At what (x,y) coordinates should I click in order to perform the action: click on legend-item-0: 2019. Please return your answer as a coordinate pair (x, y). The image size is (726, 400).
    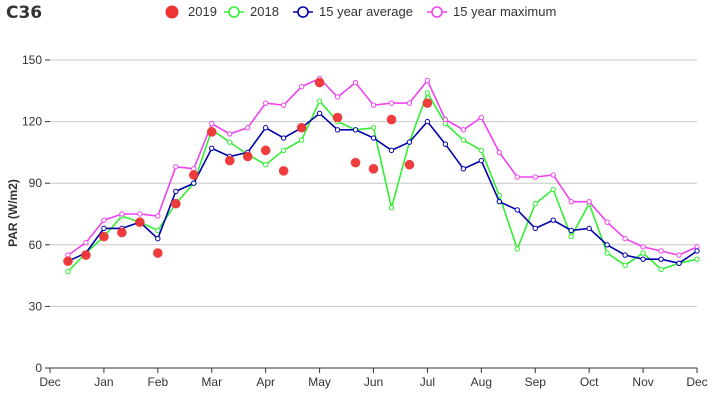
    Looking at the image, I should click on (191, 11).